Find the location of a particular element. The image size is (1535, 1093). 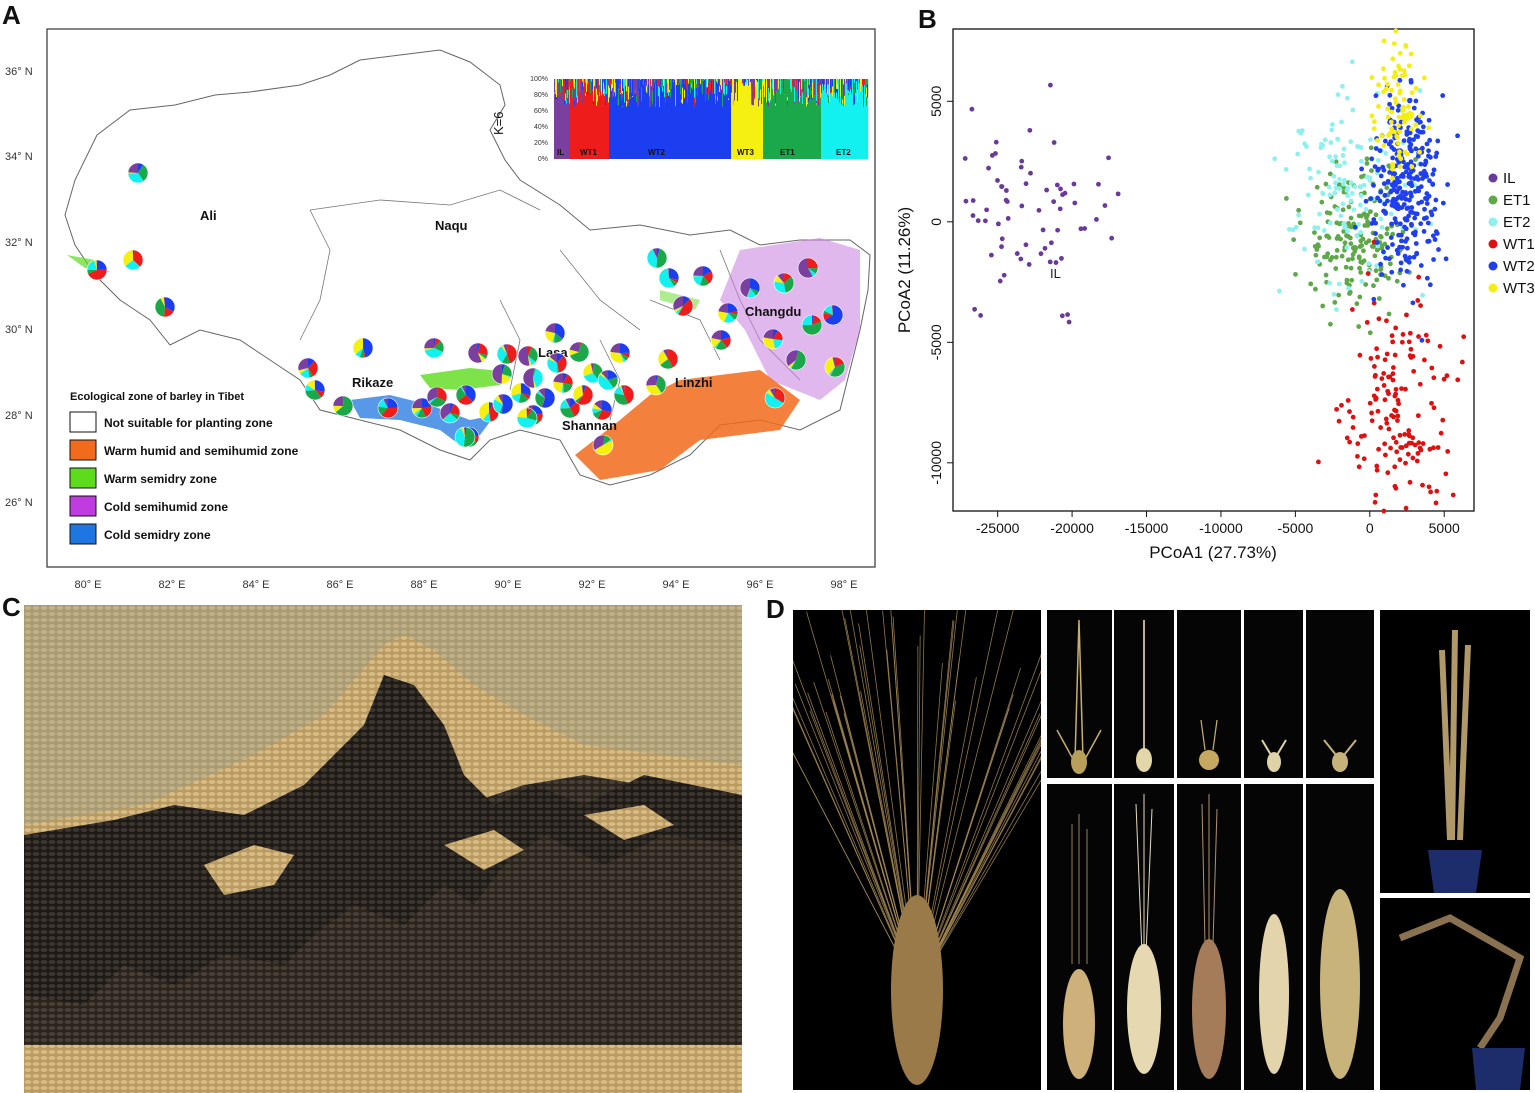

snow-patches is located at coordinates (439, 850).